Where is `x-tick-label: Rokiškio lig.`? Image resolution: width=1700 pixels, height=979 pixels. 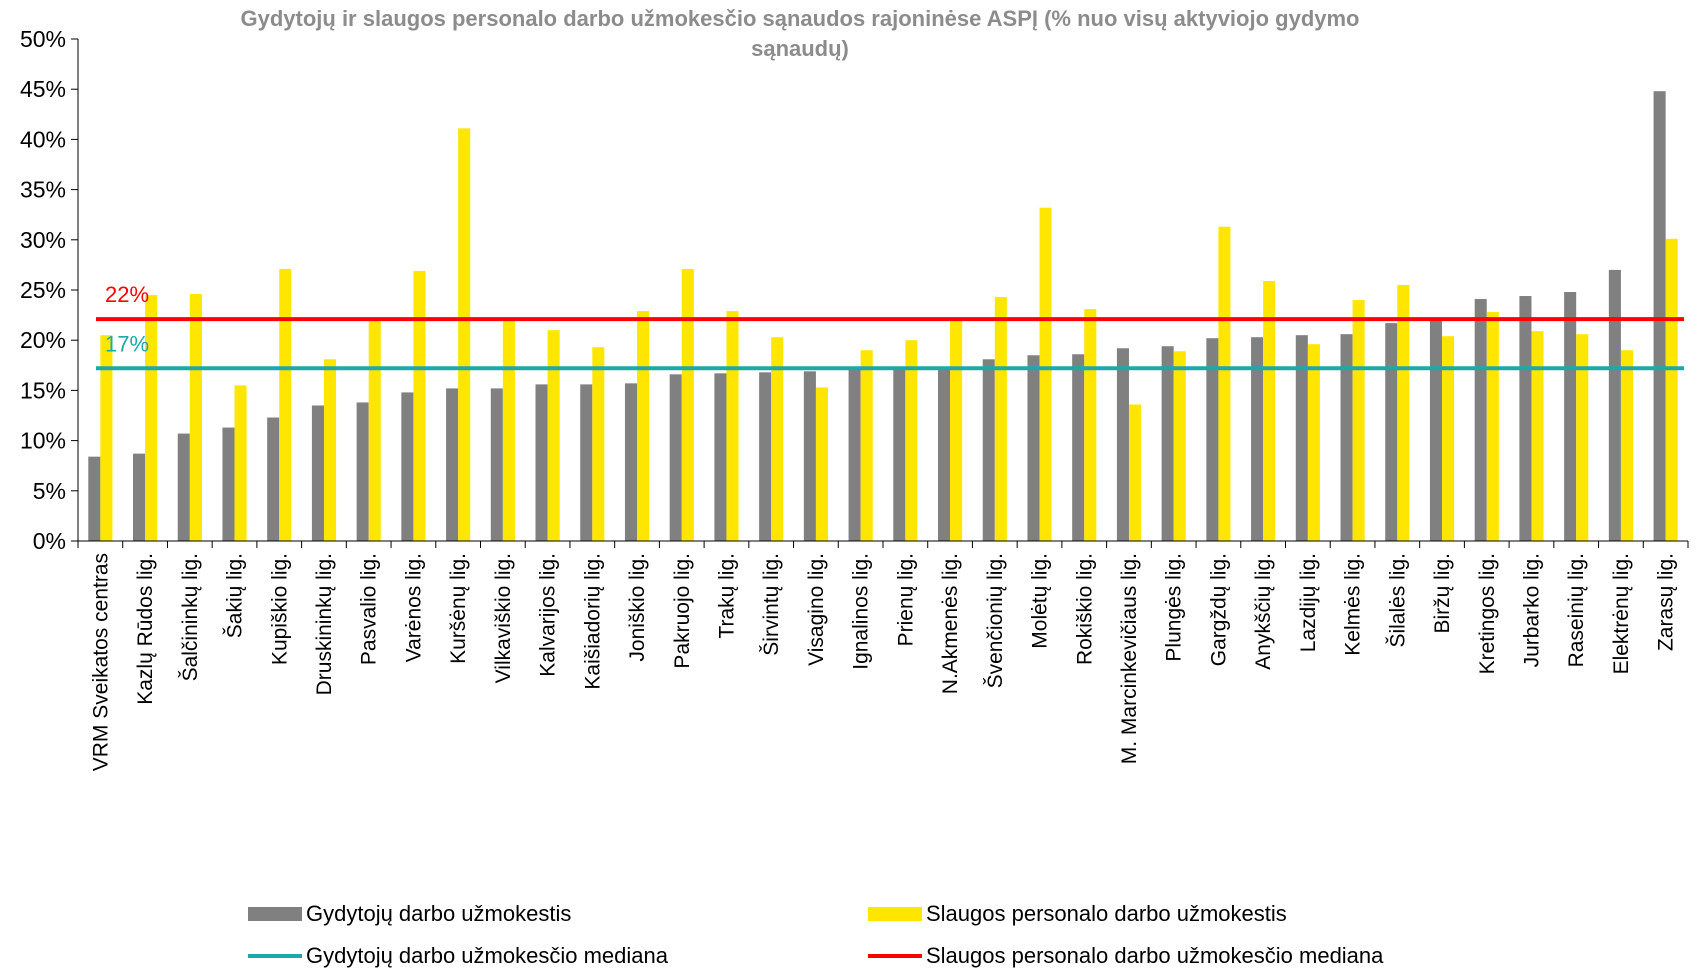 x-tick-label: Rokiškio lig. is located at coordinates (1084, 609).